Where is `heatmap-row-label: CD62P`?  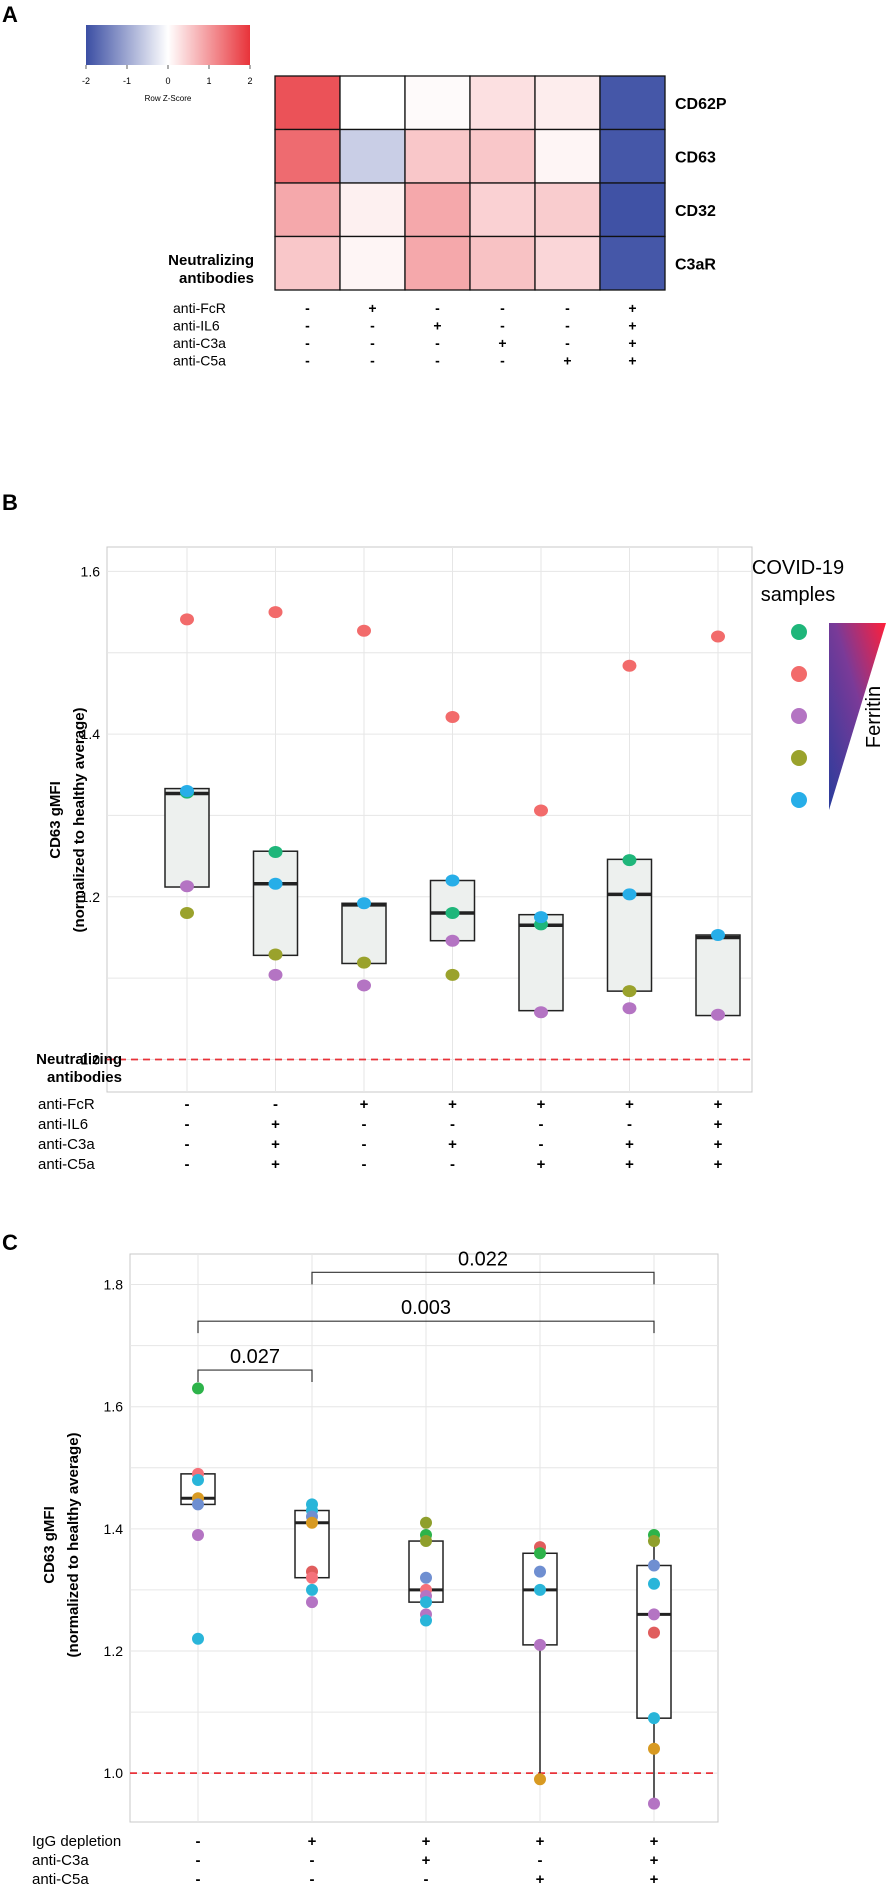 heatmap-row-label: CD62P is located at coordinates (701, 104).